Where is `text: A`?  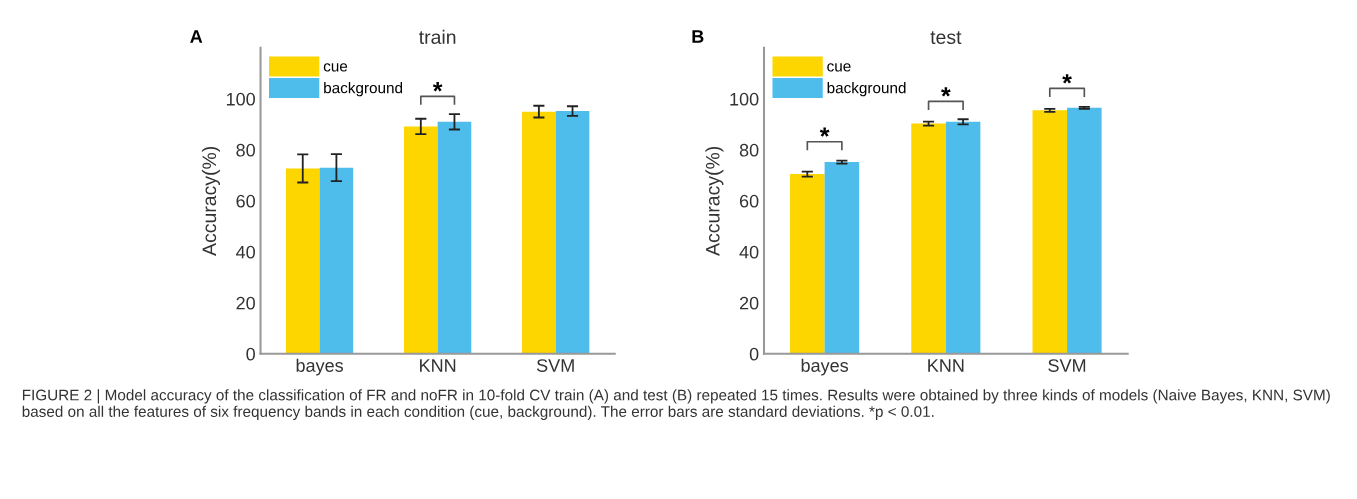
text: A is located at coordinates (196, 36).